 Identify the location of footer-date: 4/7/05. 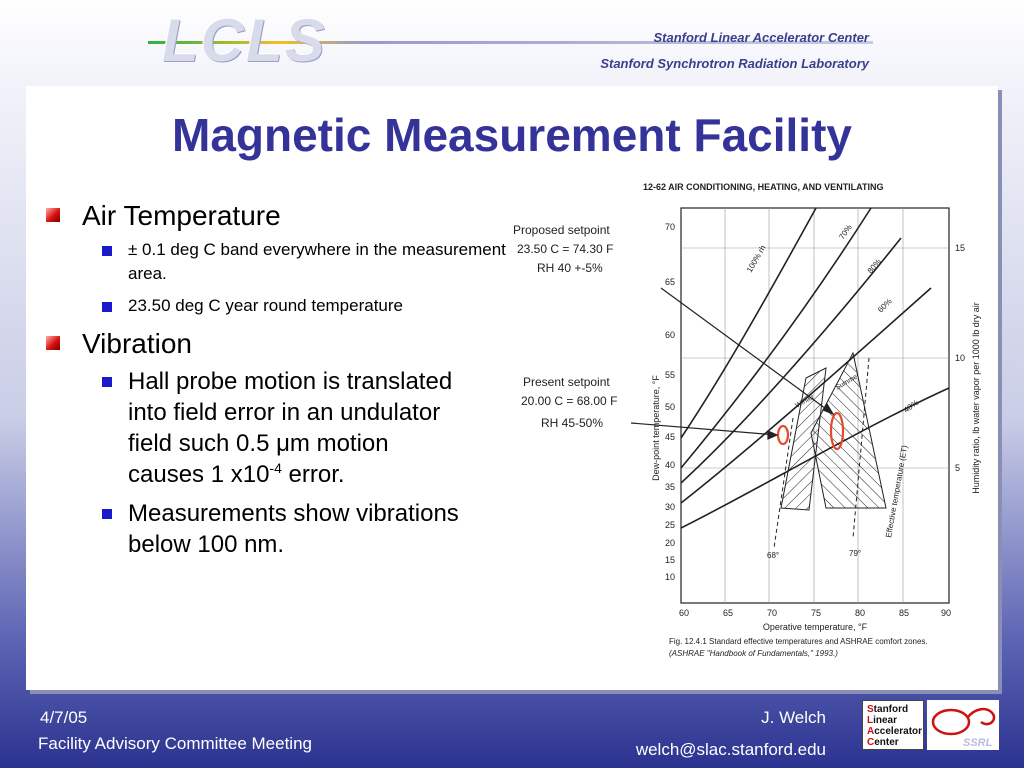
(64, 717).